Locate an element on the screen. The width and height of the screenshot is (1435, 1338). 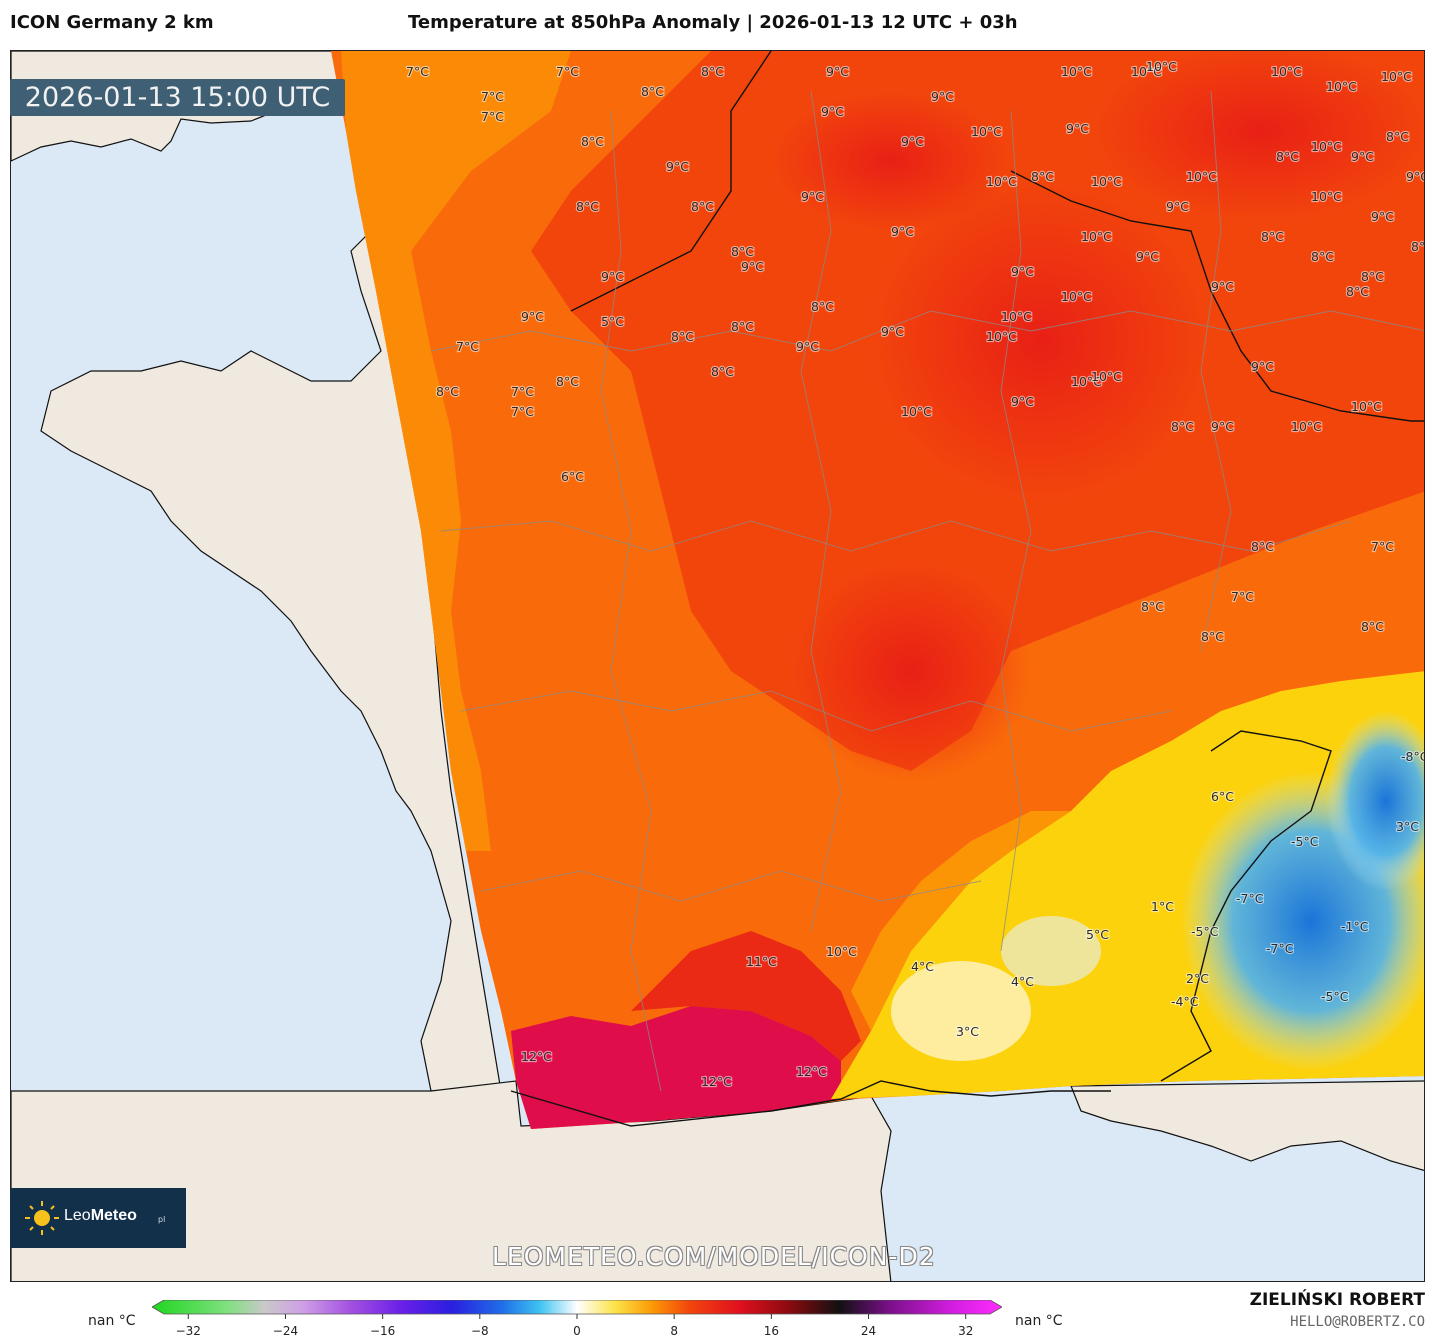
logo-wordmark: LeoMeteo is located at coordinates (100, 1215).